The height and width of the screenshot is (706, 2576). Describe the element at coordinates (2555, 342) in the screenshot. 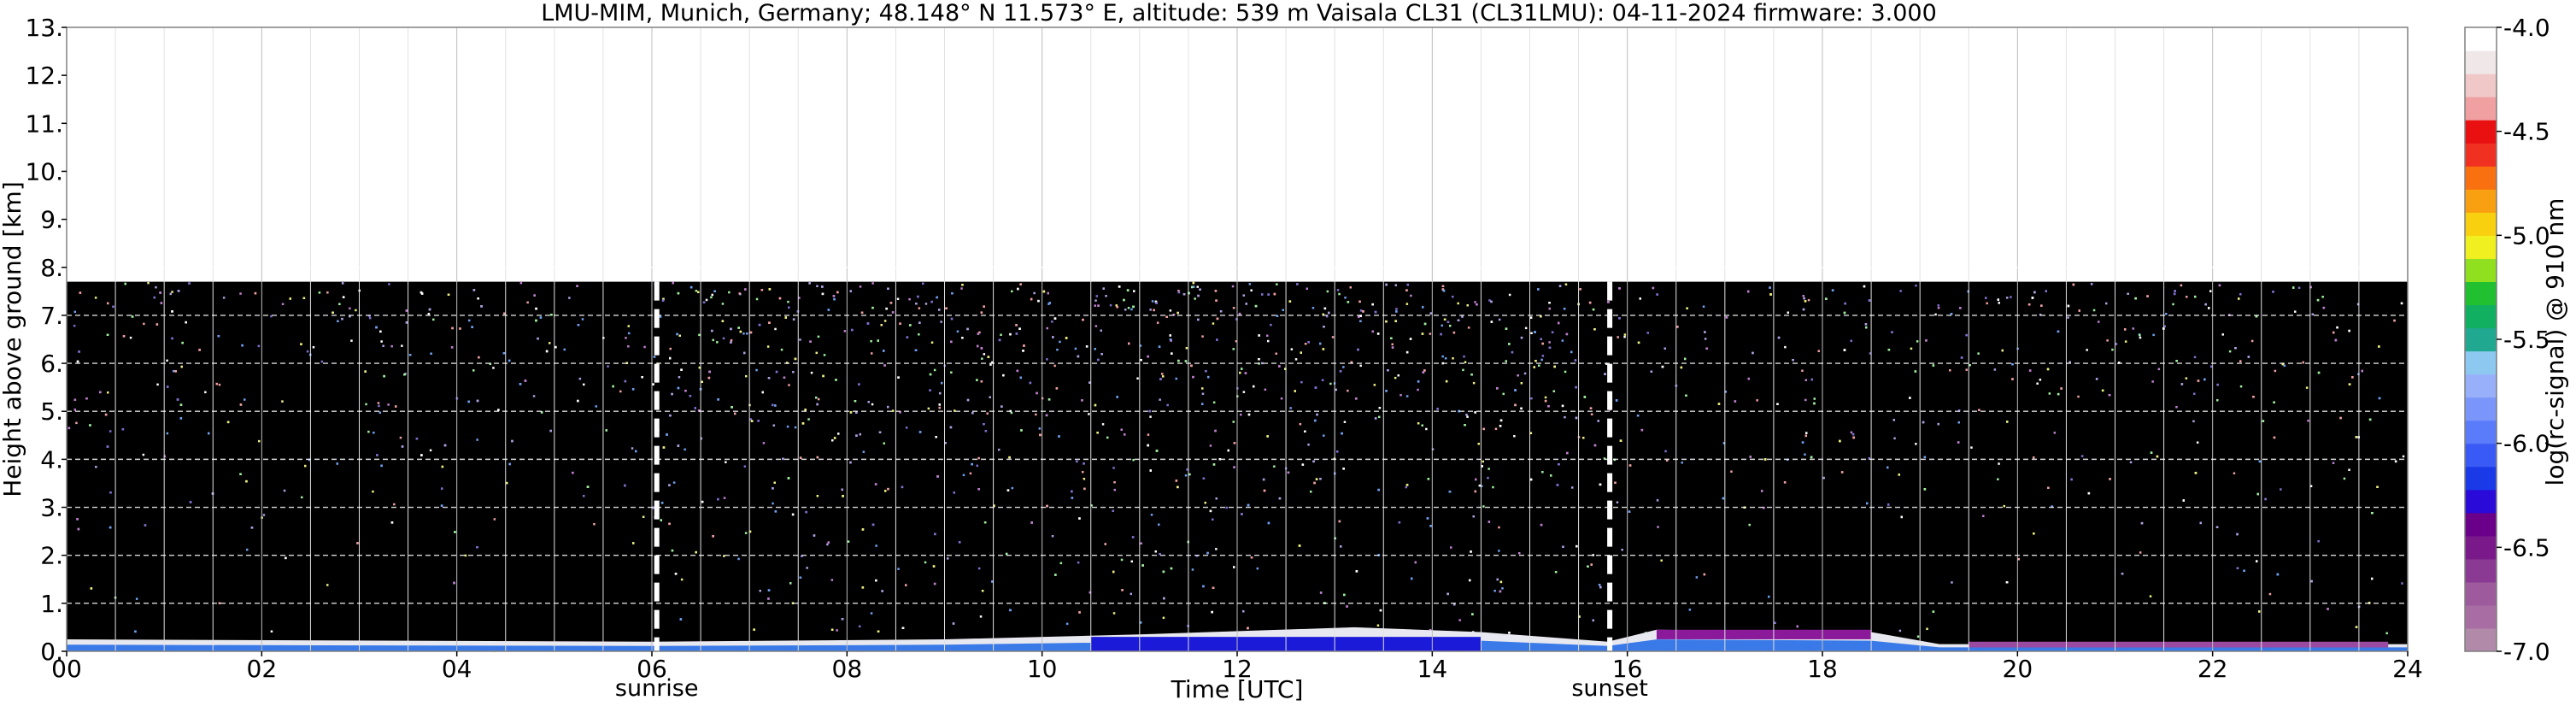

I see `colorbar-label: log(rc-signal) @ 910 nm` at that location.